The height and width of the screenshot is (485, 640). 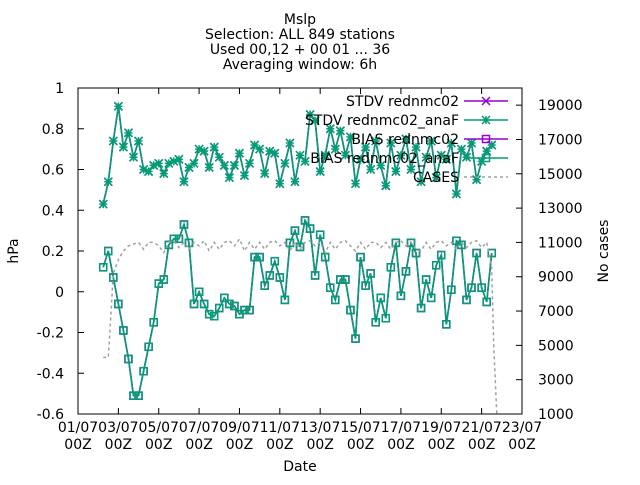 I want to click on x-axis-label: Date, so click(x=299, y=467).